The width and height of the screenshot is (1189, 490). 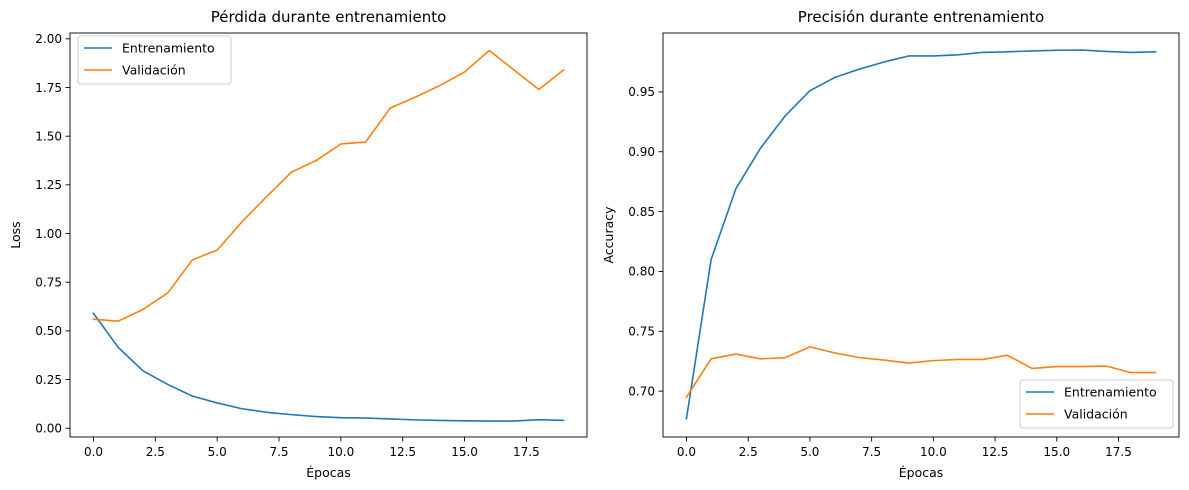 I want to click on y-tick-label: 1.25, so click(x=48, y=185).